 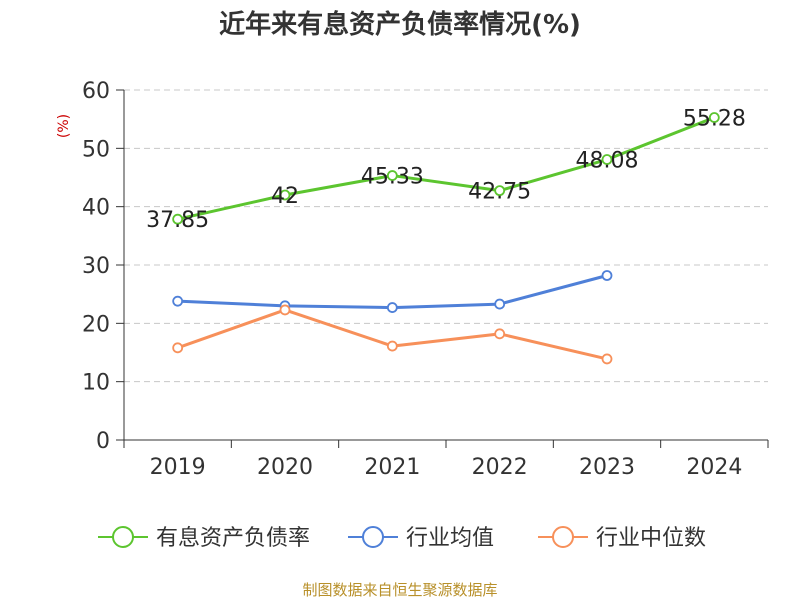 I want to click on x-tick-label: 2019, so click(x=178, y=467).